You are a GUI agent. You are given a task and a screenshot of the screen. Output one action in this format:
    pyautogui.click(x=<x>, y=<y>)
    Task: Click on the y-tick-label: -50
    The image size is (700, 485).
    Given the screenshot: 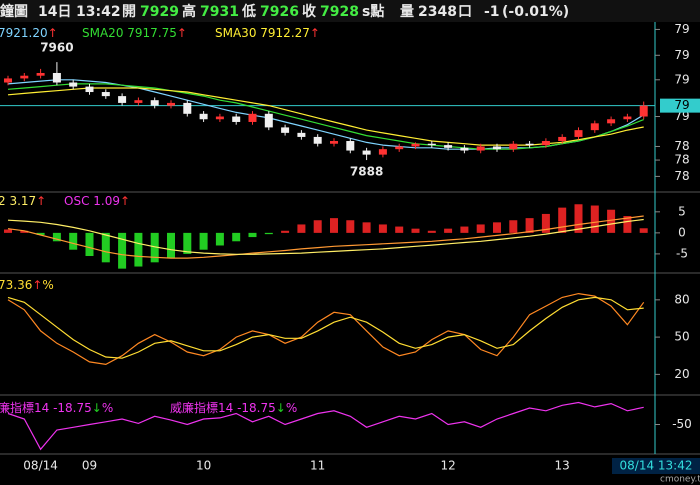 What is the action you would take?
    pyautogui.click(x=682, y=424)
    